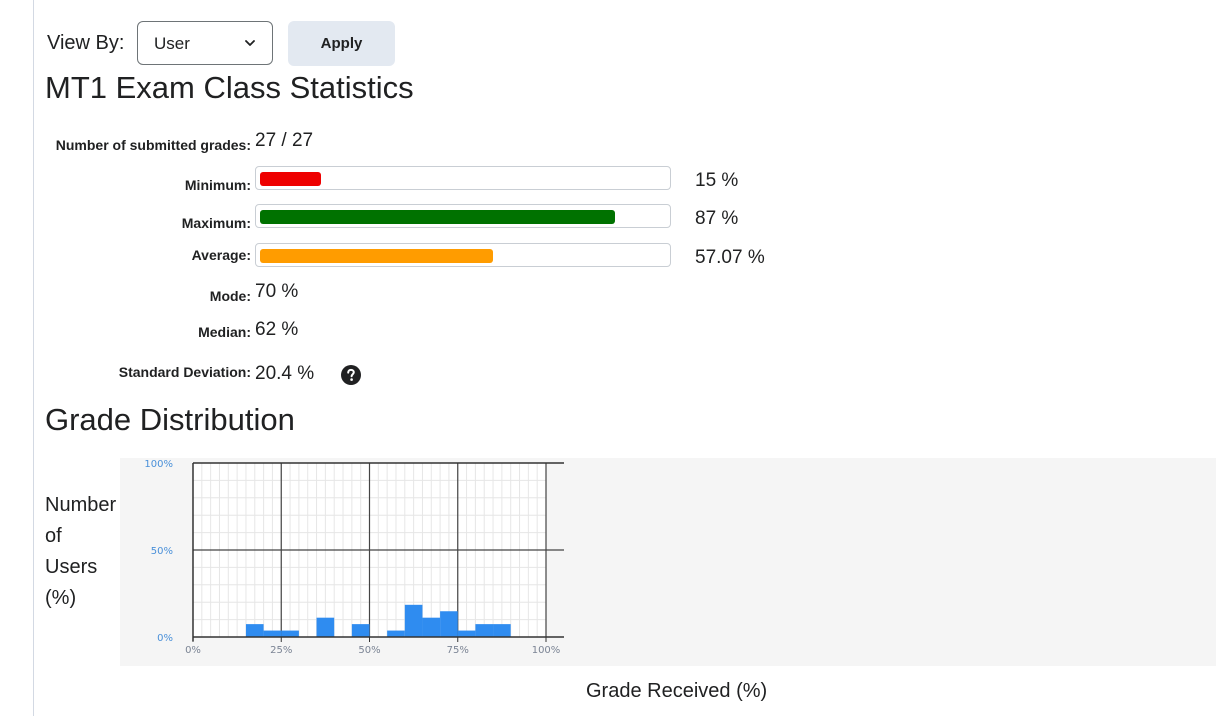  I want to click on y-tick-label: 50%, so click(162, 551).